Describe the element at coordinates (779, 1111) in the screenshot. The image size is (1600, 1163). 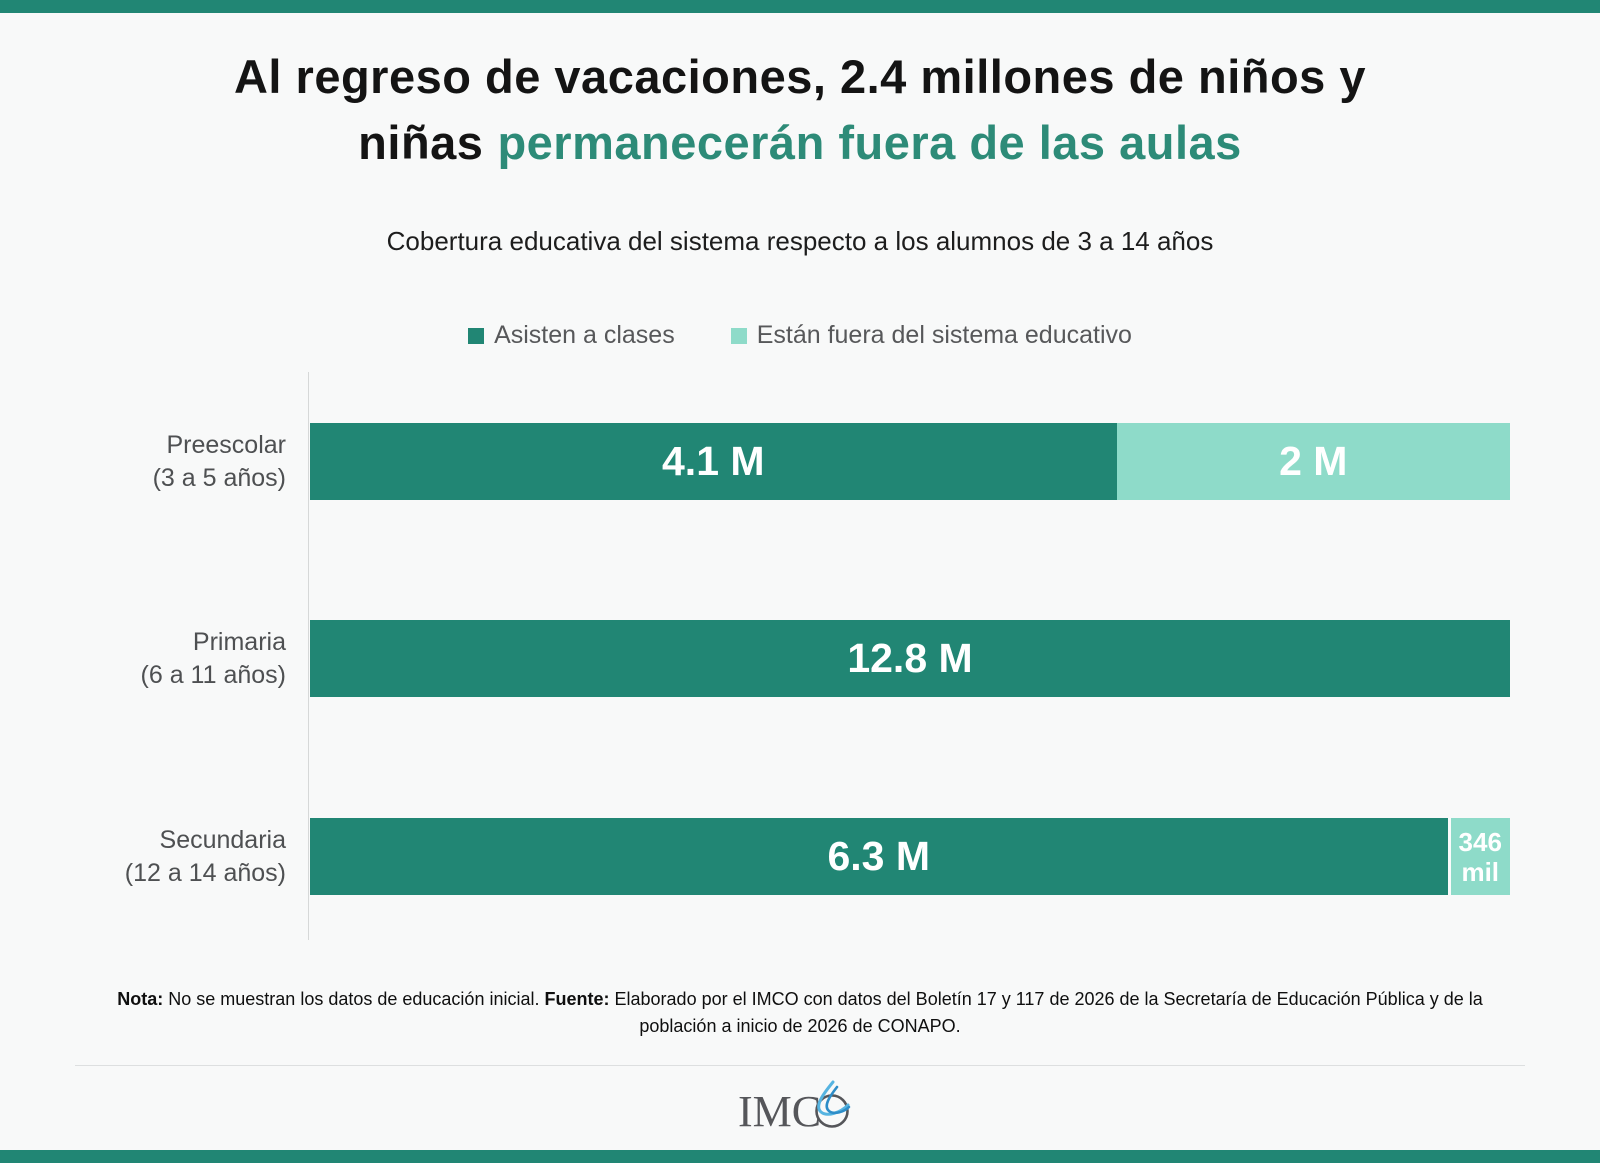
I see `imco-logo-text: IMC` at that location.